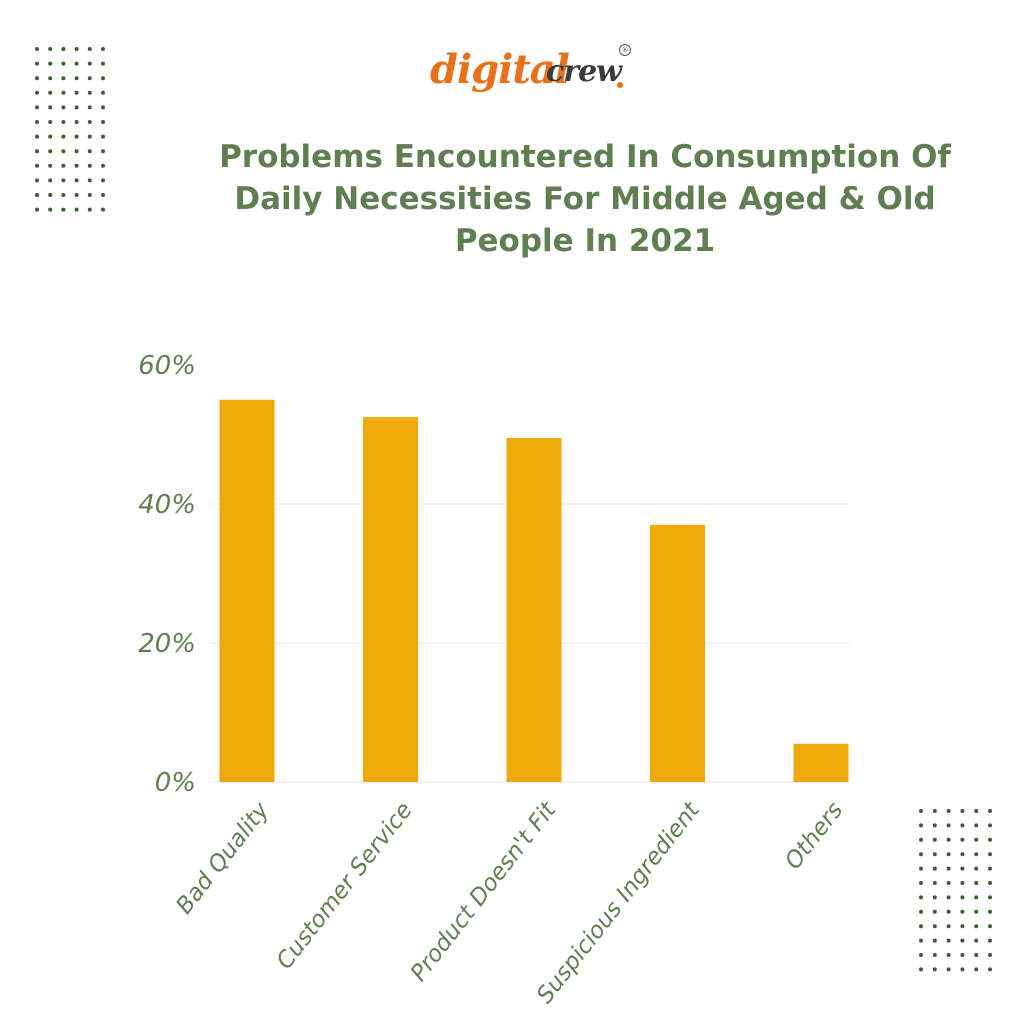  I want to click on brand-logo: digital crew ®, so click(536, 72).